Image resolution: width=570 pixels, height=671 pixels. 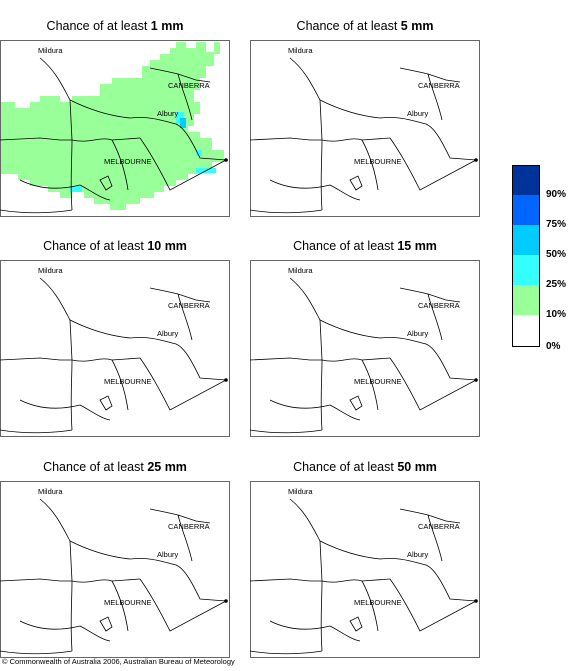 I want to click on map-50mm: Mildura CANBERRA Albury MELBOURNE, so click(x=365, y=569).